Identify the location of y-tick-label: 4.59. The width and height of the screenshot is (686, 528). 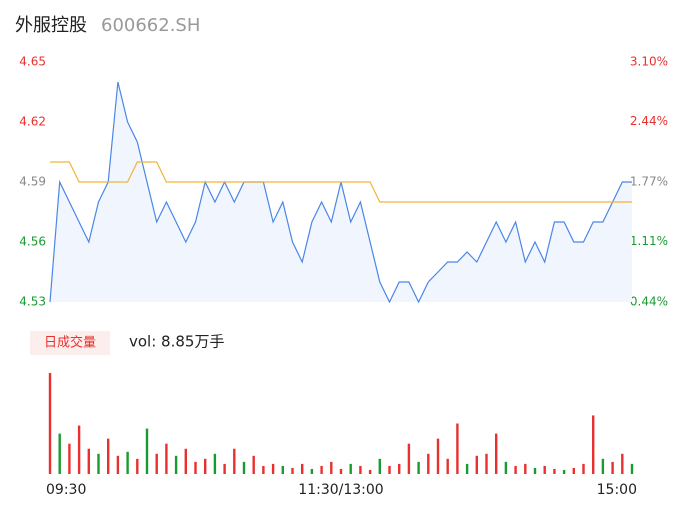
(32, 182).